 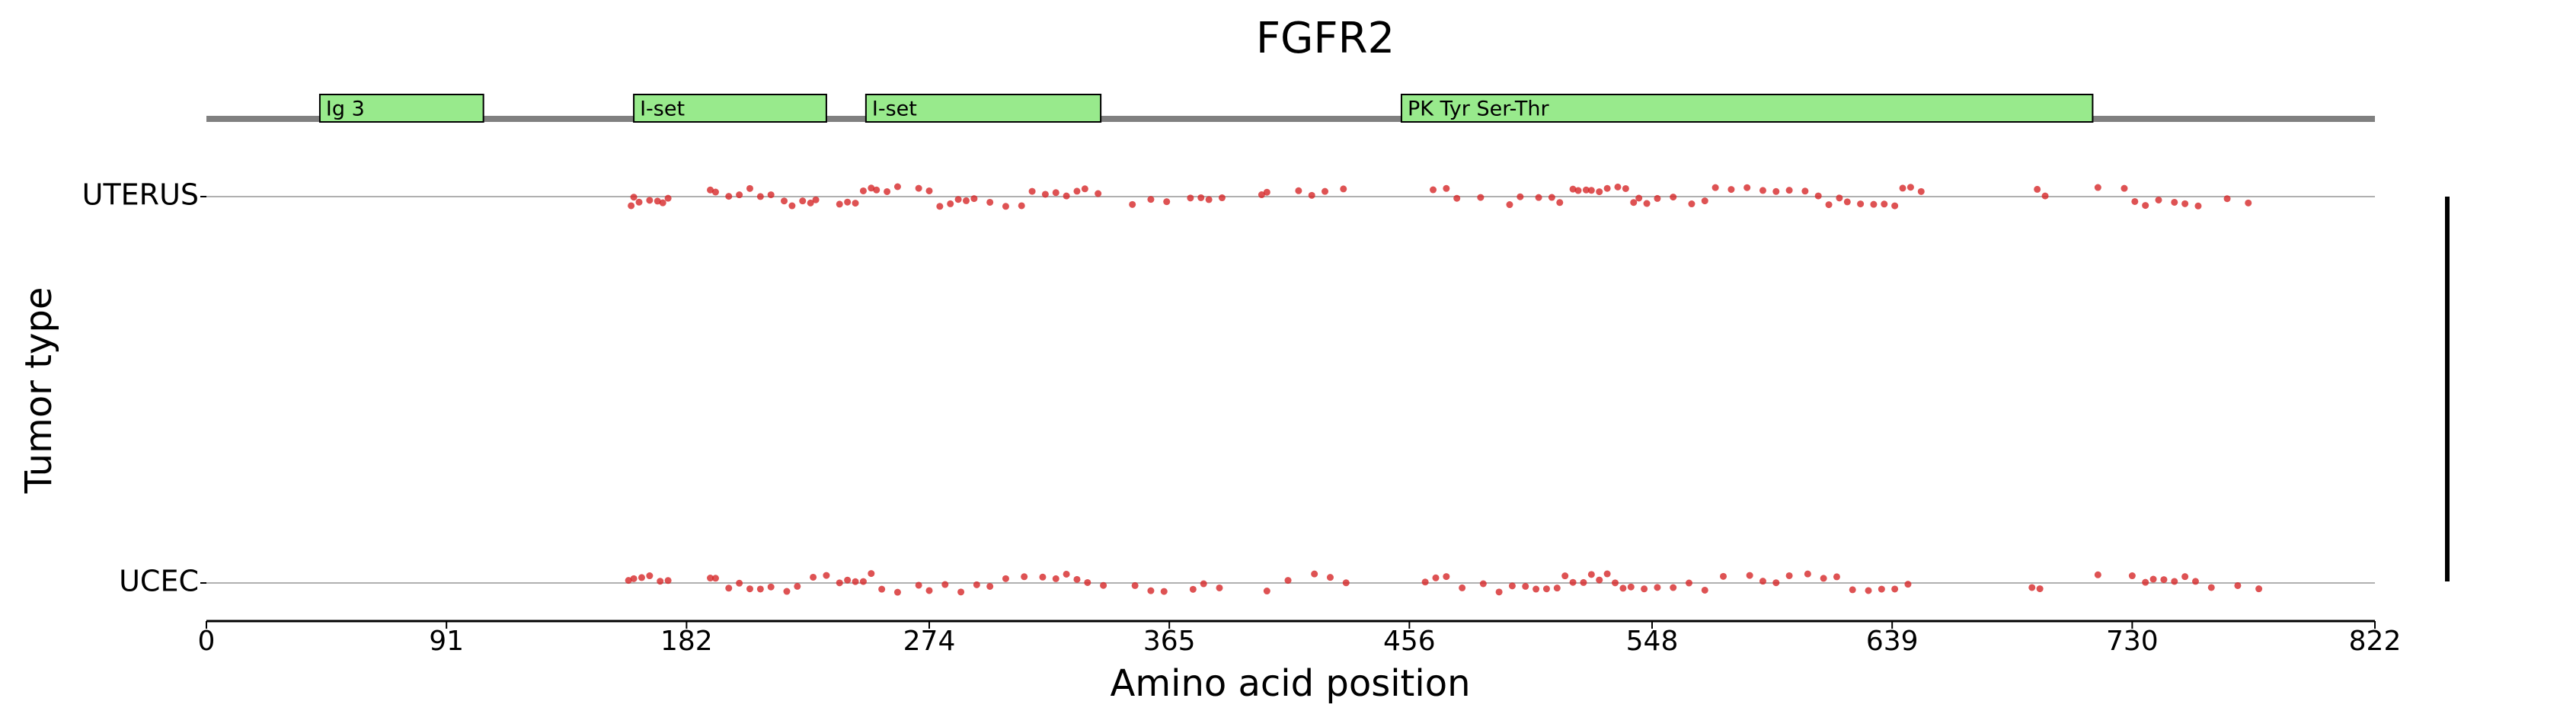 I want to click on x-tick-label: 822, so click(x=2376, y=641).